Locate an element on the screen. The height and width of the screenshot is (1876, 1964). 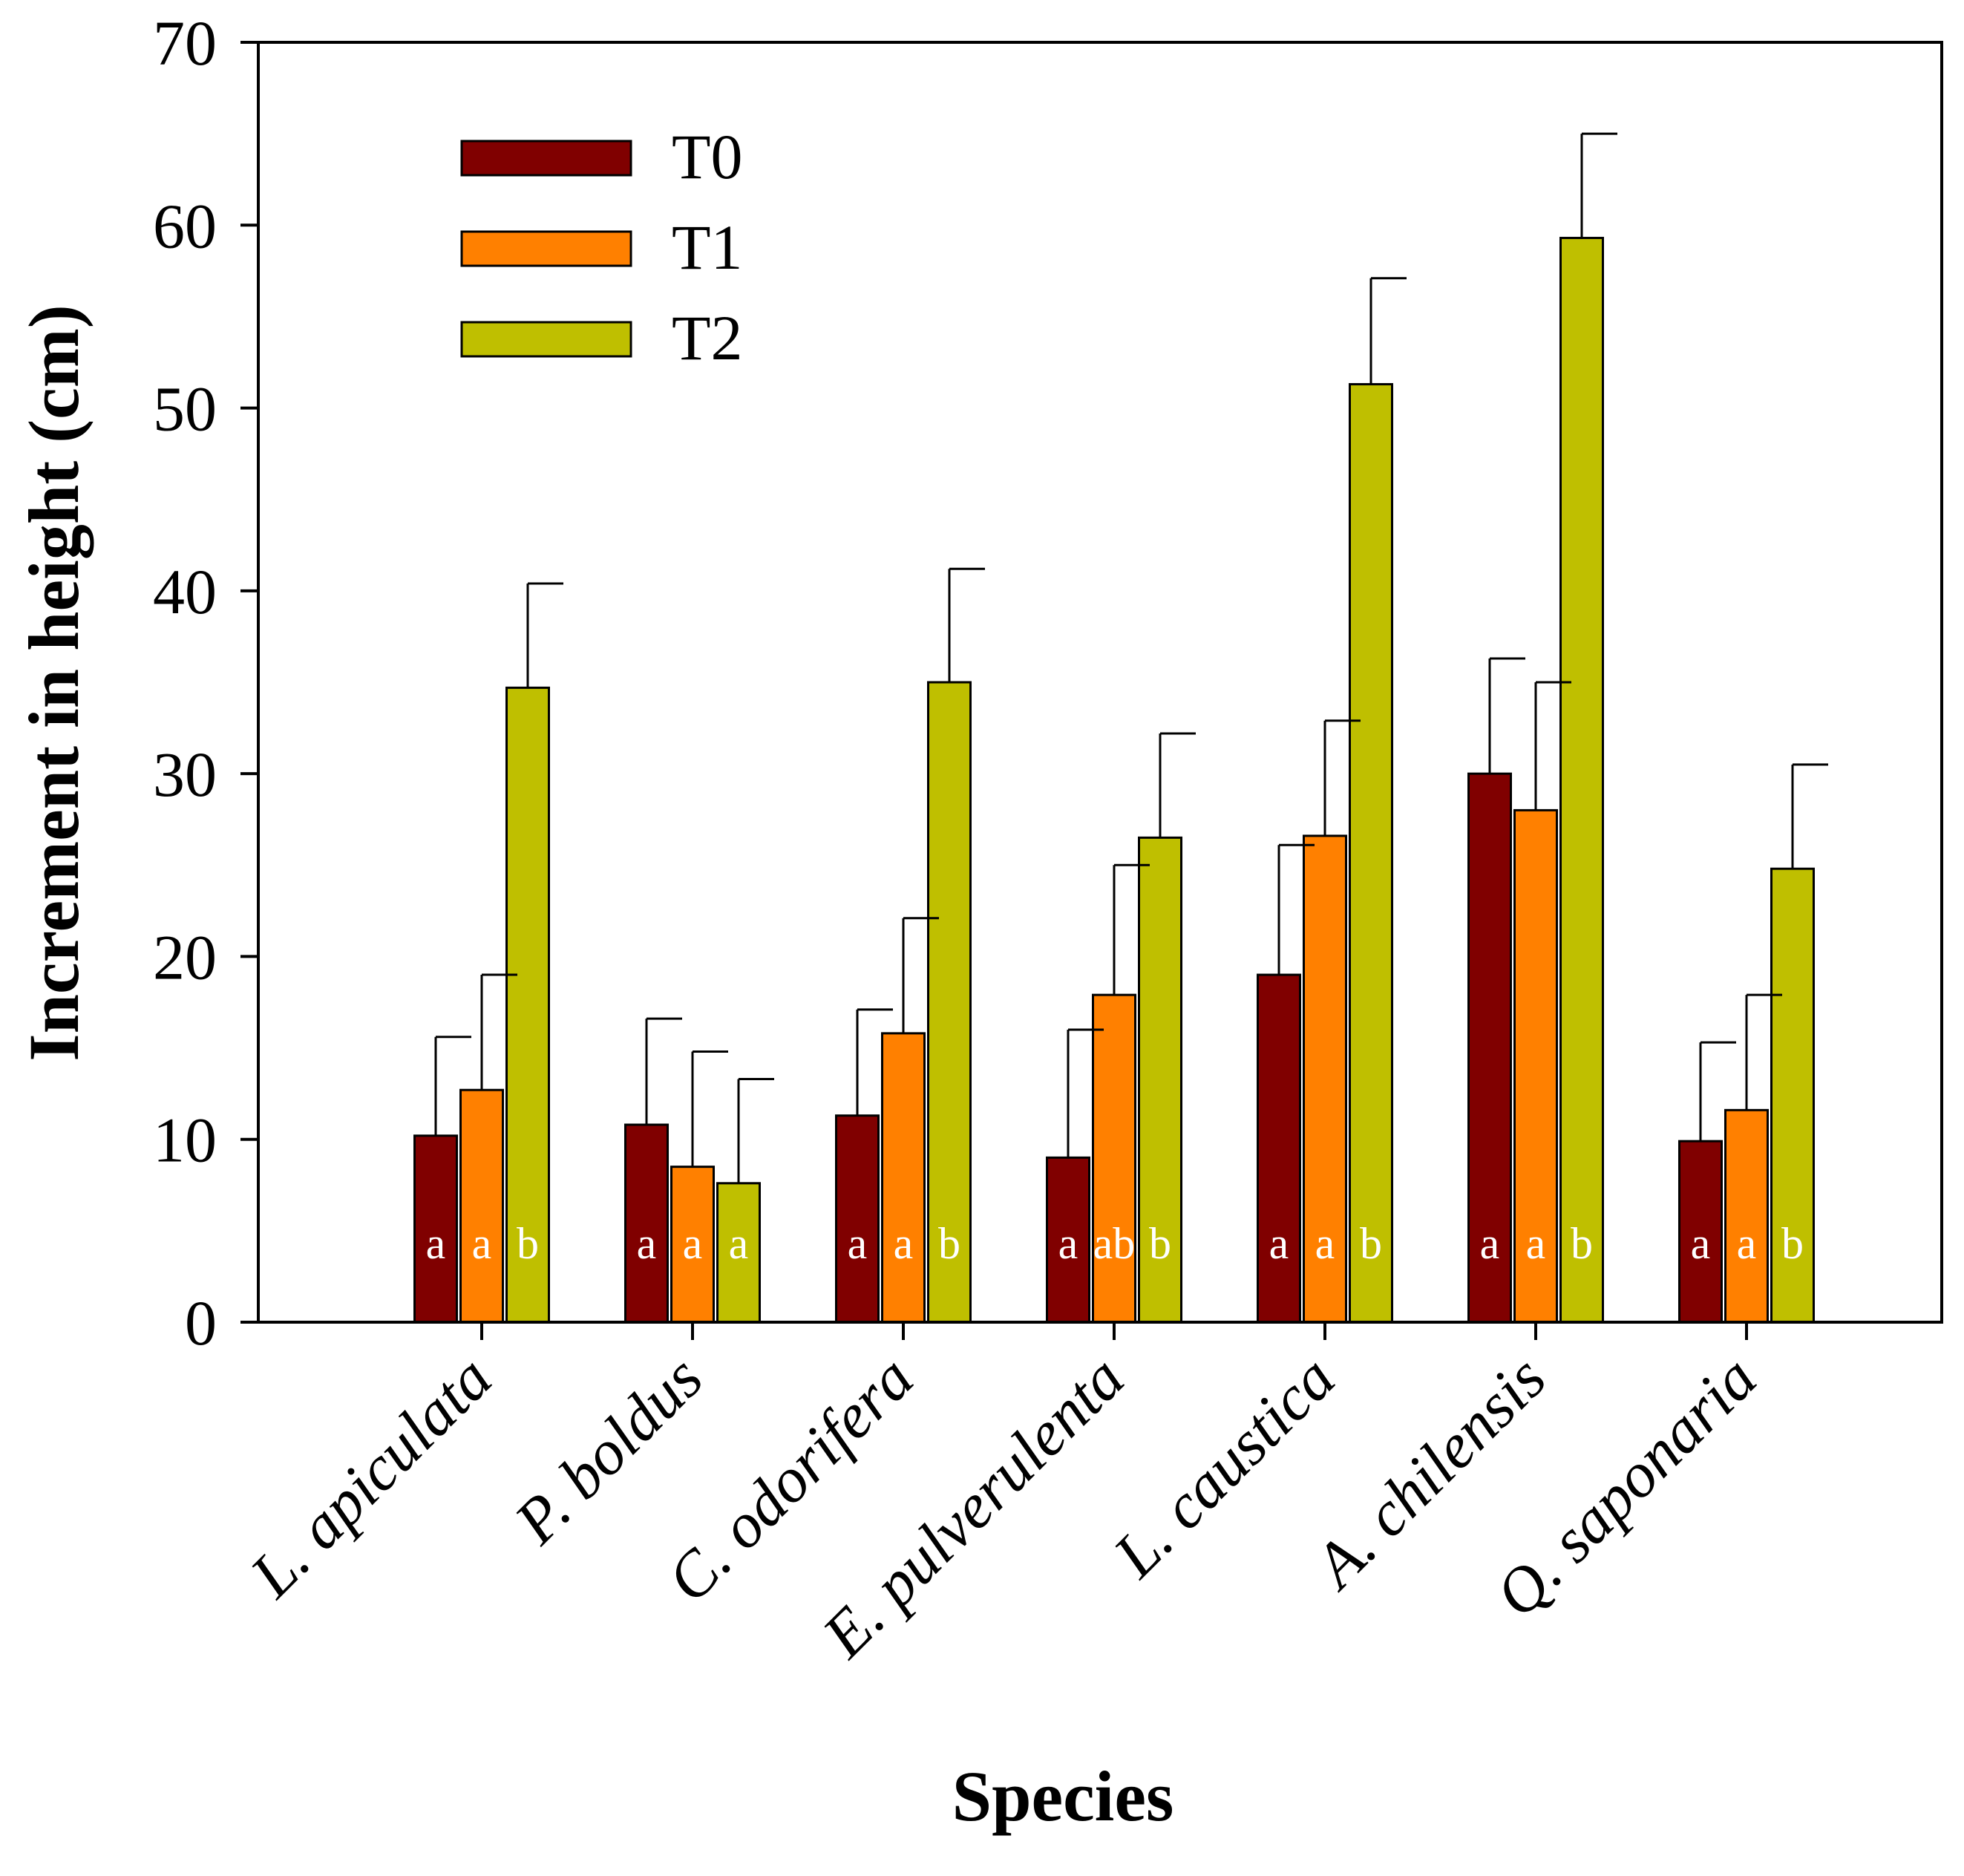
significance-letter-t1-2: a is located at coordinates (904, 1243).